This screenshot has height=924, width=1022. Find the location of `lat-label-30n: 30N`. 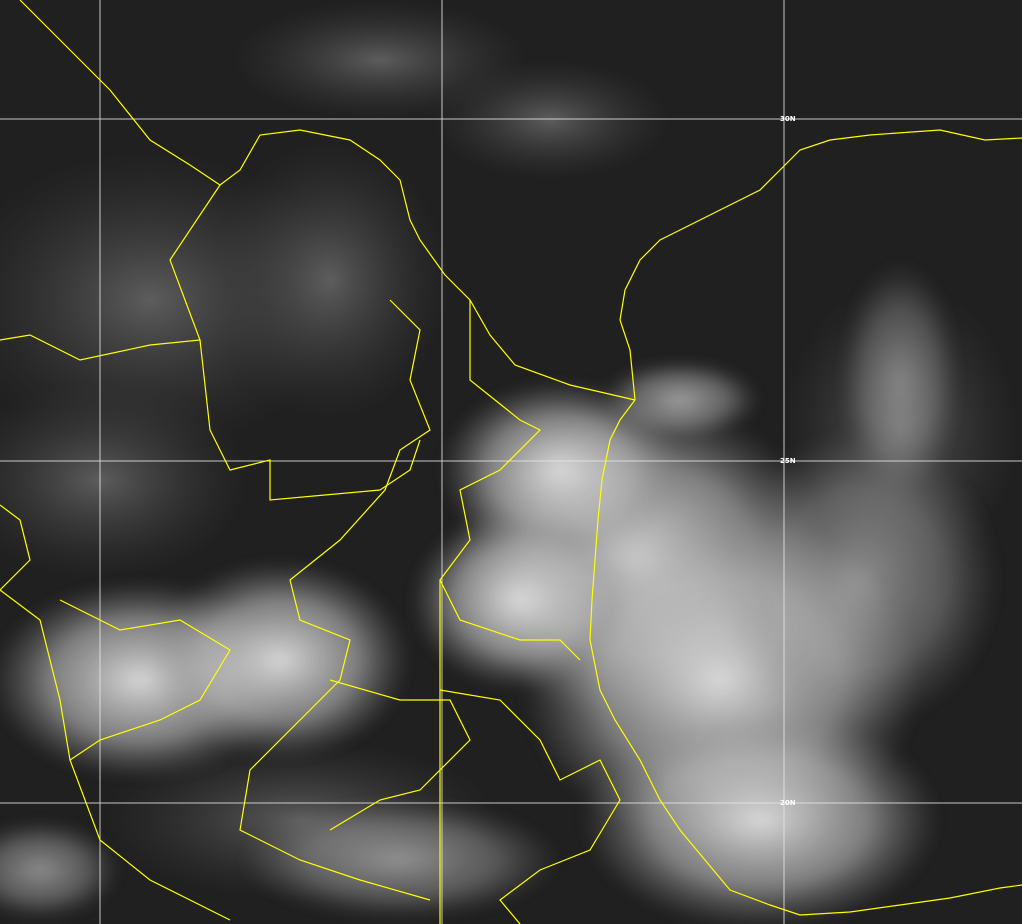

lat-label-30n: 30N is located at coordinates (788, 119).